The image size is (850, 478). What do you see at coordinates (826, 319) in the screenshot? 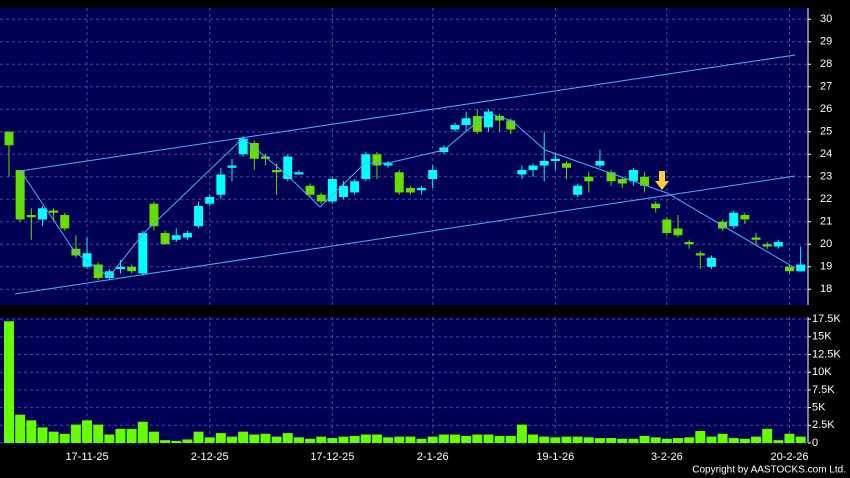
I see `y-tick-label: 17.5K` at bounding box center [826, 319].